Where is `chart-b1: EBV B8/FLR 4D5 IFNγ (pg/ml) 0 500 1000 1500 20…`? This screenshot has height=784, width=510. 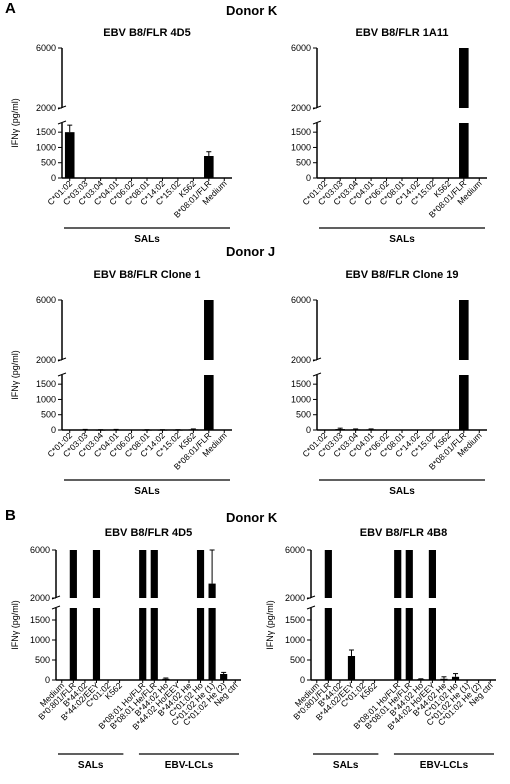 chart-b1: EBV B8/FLR 4D5 IFNγ (pg/ml) 0 500 1000 1500 20… is located at coordinates (125, 649).